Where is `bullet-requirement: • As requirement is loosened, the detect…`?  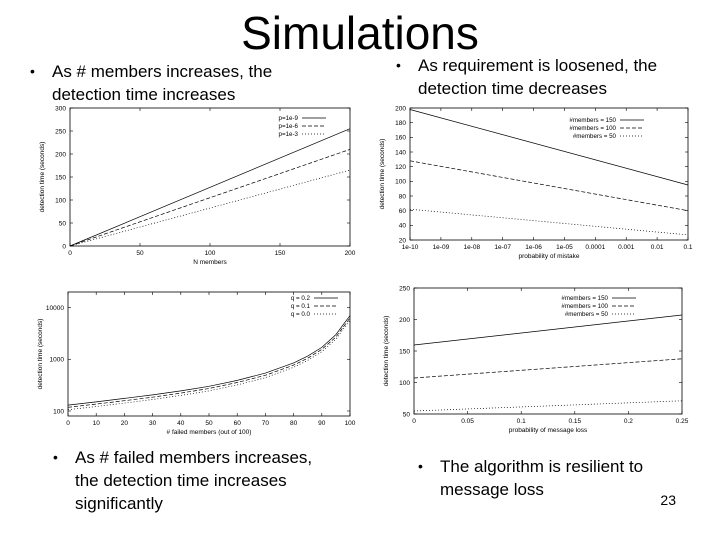 bullet-requirement: • As requirement is loosened, the detect… is located at coordinates (537, 77).